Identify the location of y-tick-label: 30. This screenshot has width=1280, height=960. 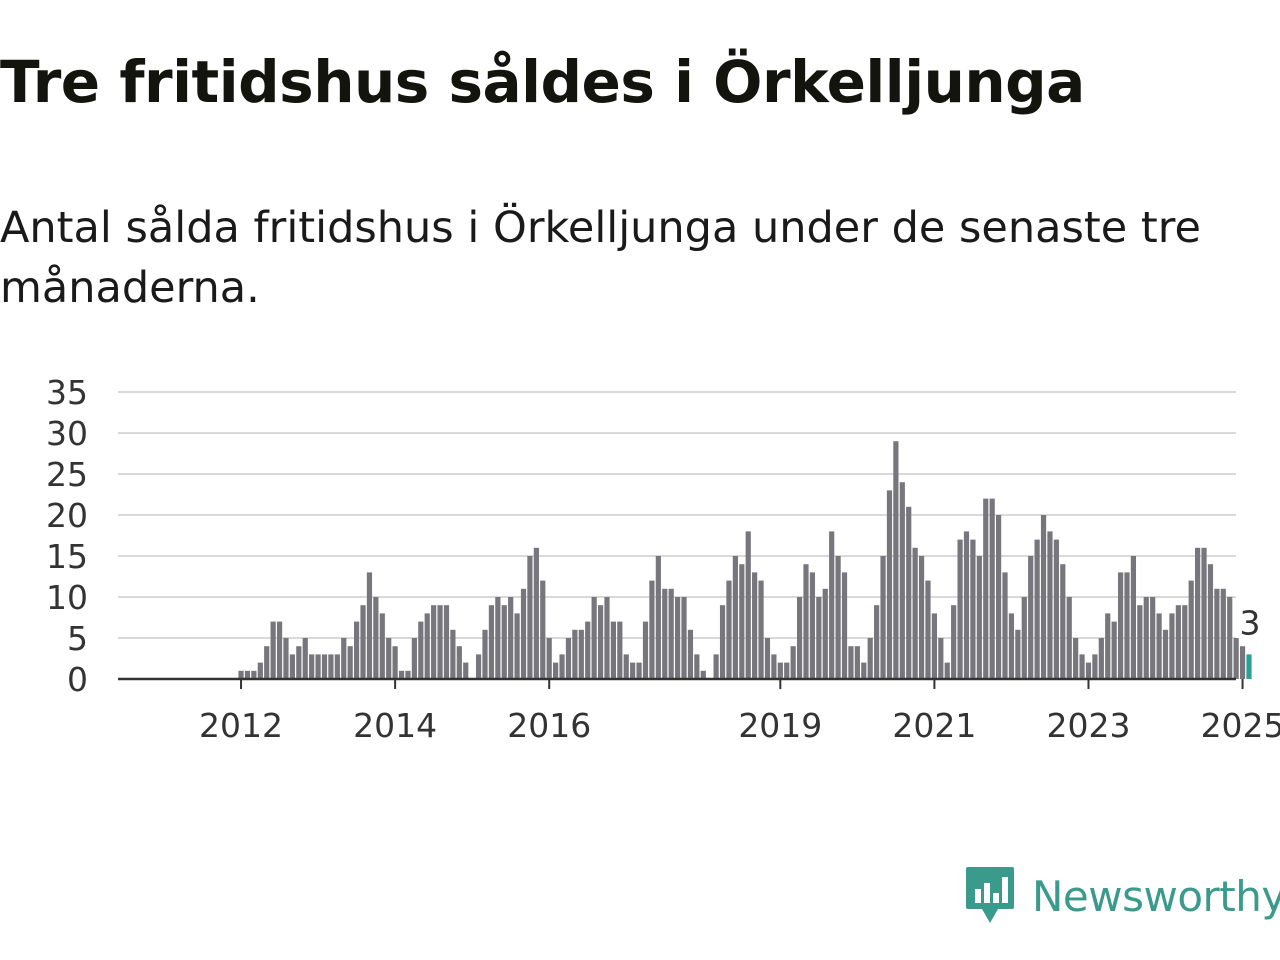
(67, 433).